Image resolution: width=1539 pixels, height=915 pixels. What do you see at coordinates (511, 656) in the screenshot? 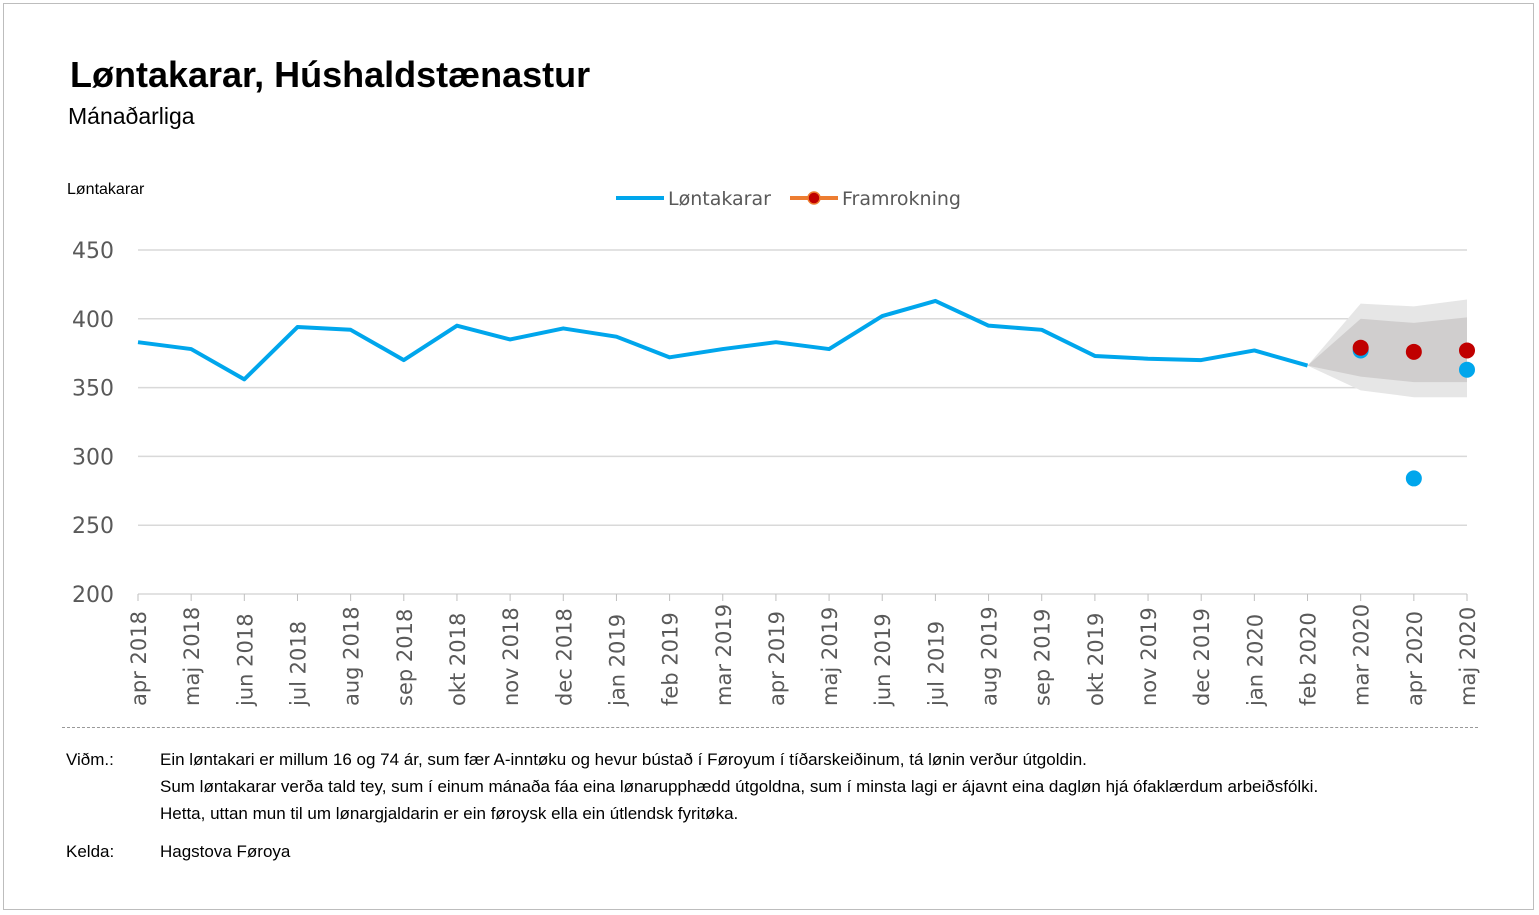
I see `x-tick-label: nov 2018` at bounding box center [511, 656].